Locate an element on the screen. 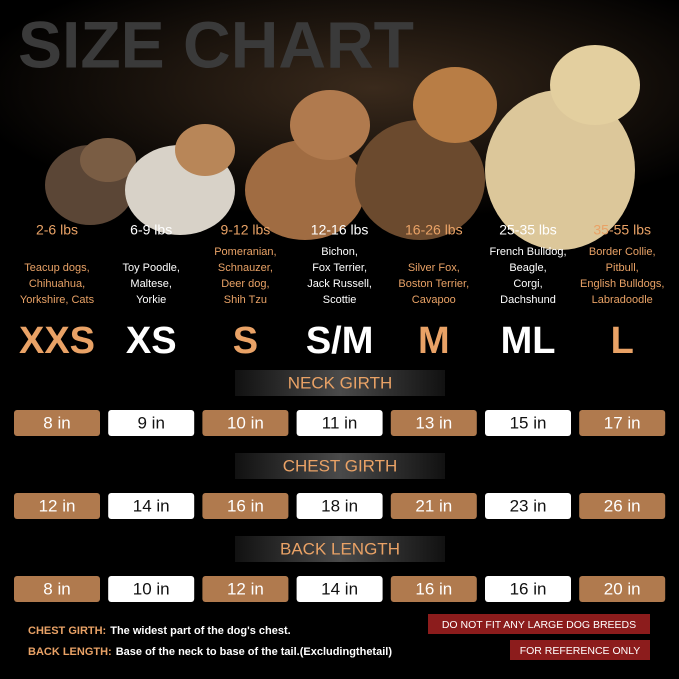  warning: DO NOT FIT ANY LARGE DOG BREEDS is located at coordinates (539, 625).